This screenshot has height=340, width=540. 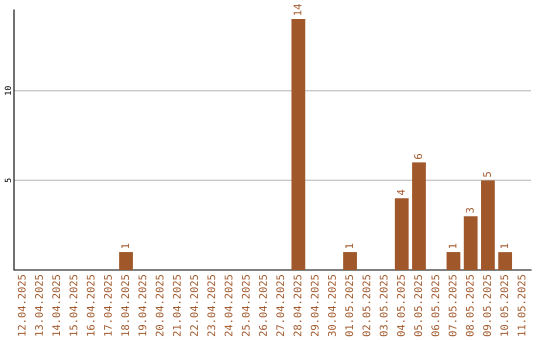 What do you see at coordinates (73, 305) in the screenshot?
I see `x-tick-label: 15.04.2025` at bounding box center [73, 305].